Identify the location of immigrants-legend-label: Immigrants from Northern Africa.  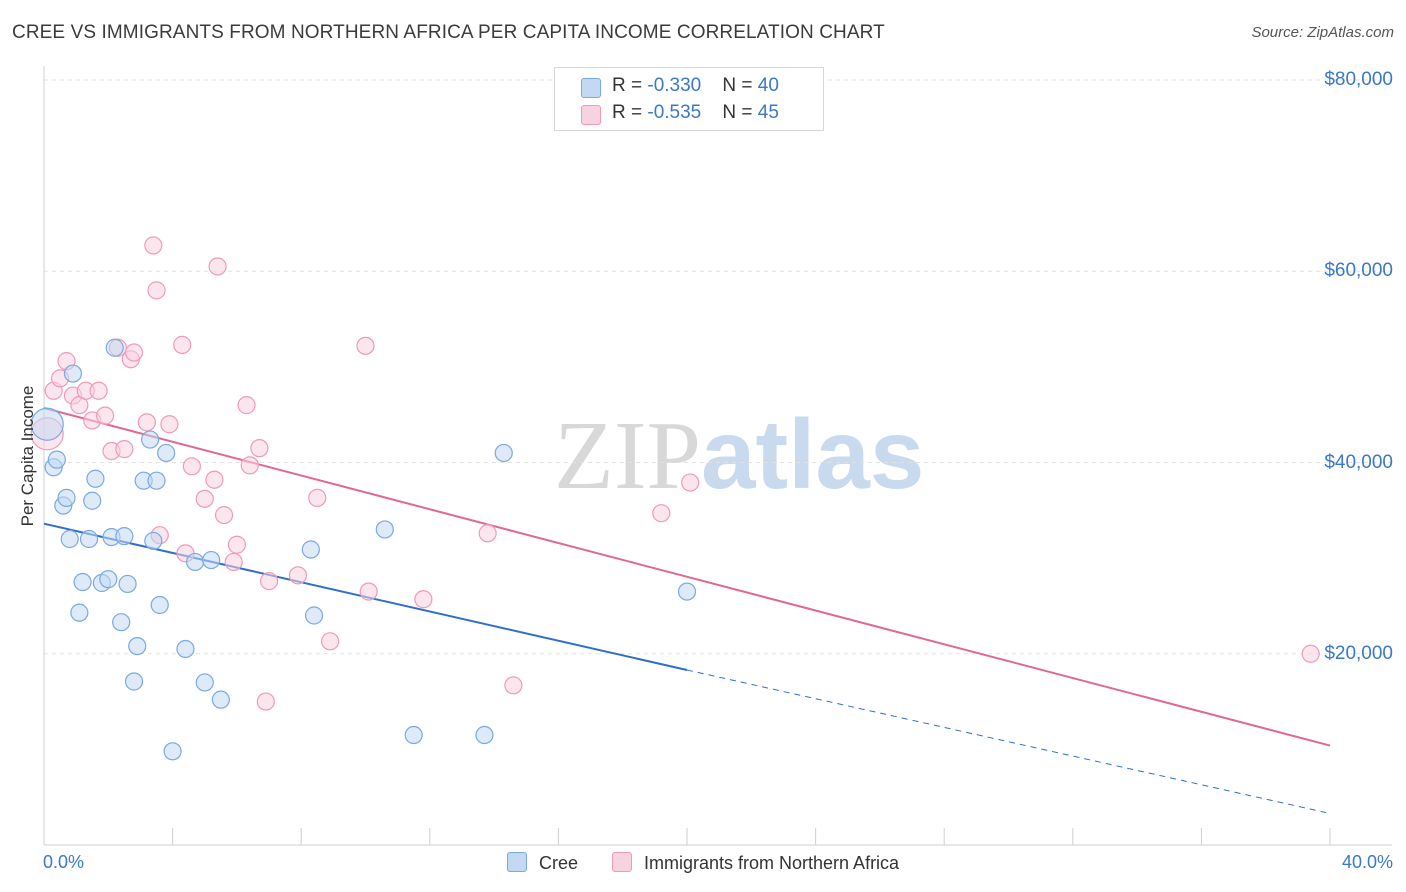
(772, 863).